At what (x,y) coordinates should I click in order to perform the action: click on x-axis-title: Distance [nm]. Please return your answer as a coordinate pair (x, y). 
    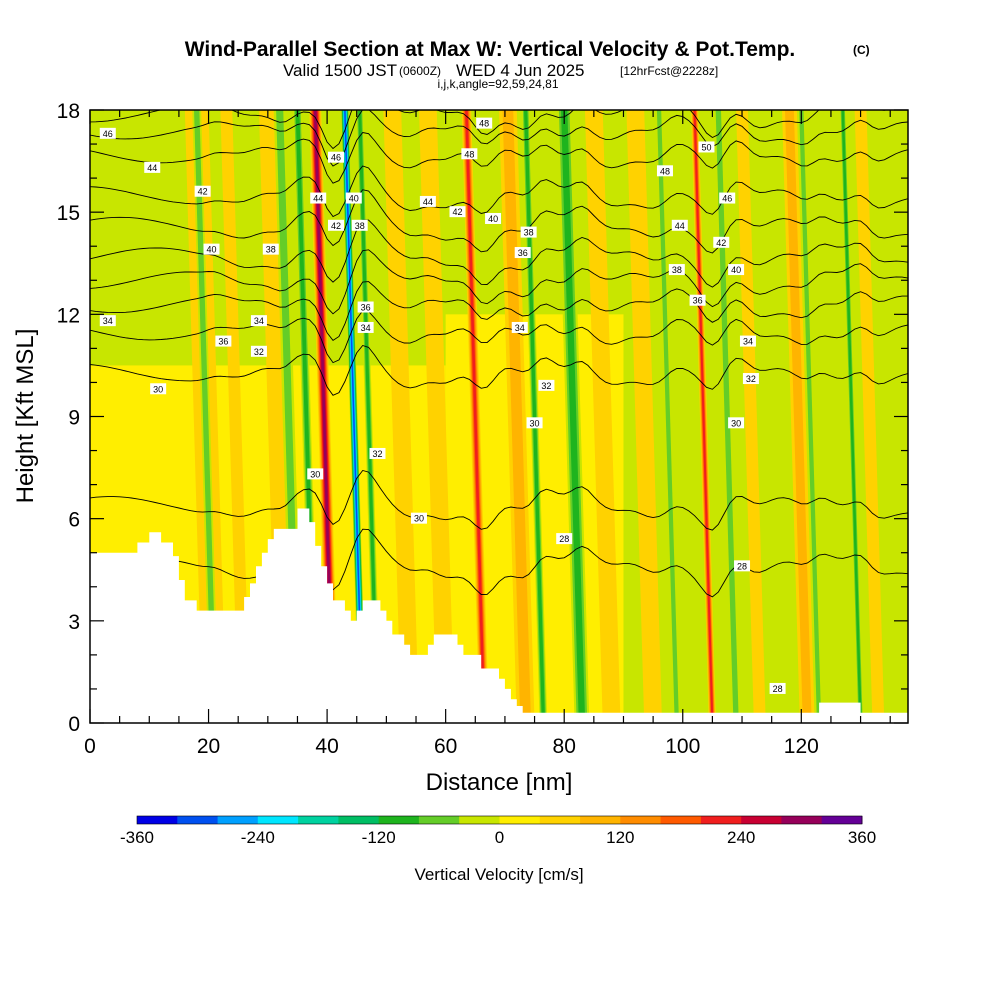
    Looking at the image, I should click on (499, 782).